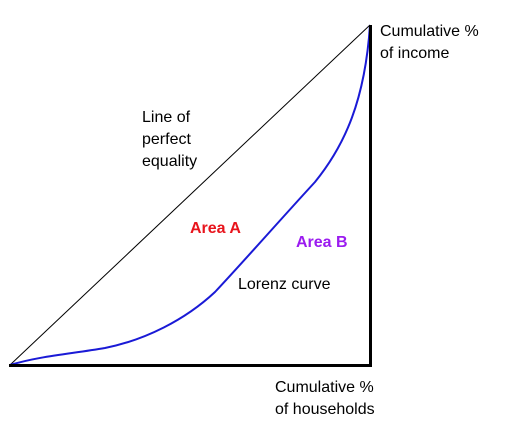 The image size is (505, 439). I want to click on area-a-label: Area A, so click(215, 228).